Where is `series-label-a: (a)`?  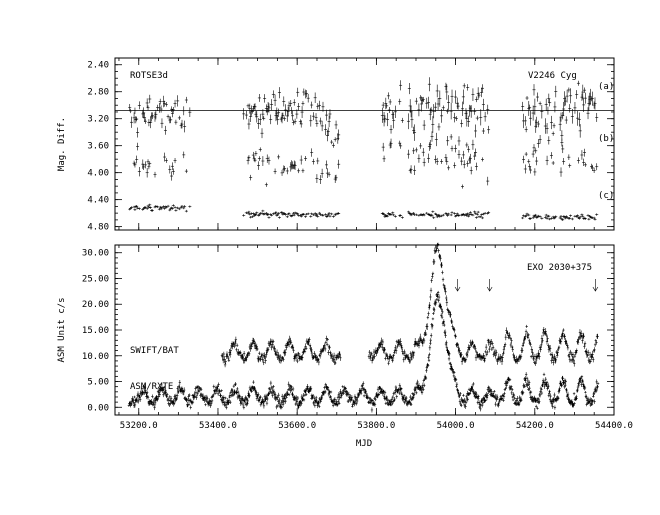 series-label-a: (a) is located at coordinates (606, 87).